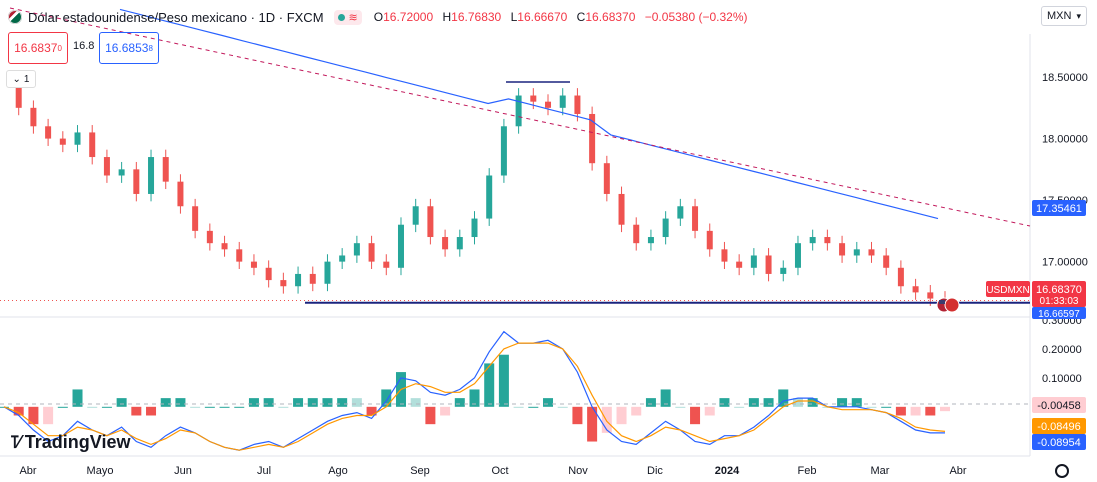 The image size is (1097, 482). What do you see at coordinates (1059, 301) in the screenshot?
I see `countdown-text: 01:33:03` at bounding box center [1059, 301].